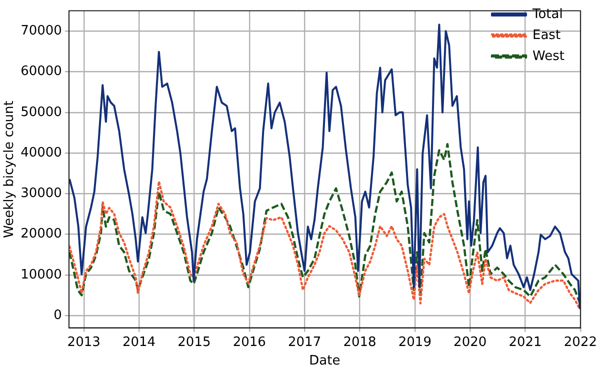 Image resolution: width=600 pixels, height=371 pixels. What do you see at coordinates (41, 30) in the screenshot?
I see `y-tick-label: 70000` at bounding box center [41, 30].